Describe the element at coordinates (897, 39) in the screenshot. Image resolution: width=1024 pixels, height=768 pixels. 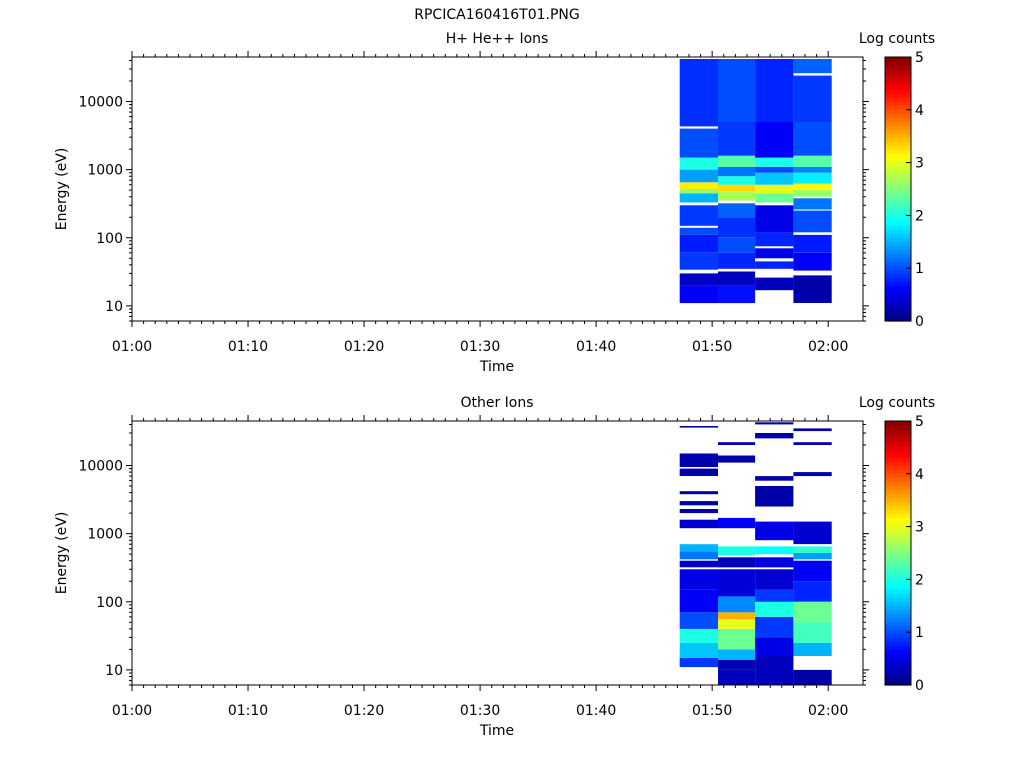
I see `colorbar-label: Log counts` at that location.